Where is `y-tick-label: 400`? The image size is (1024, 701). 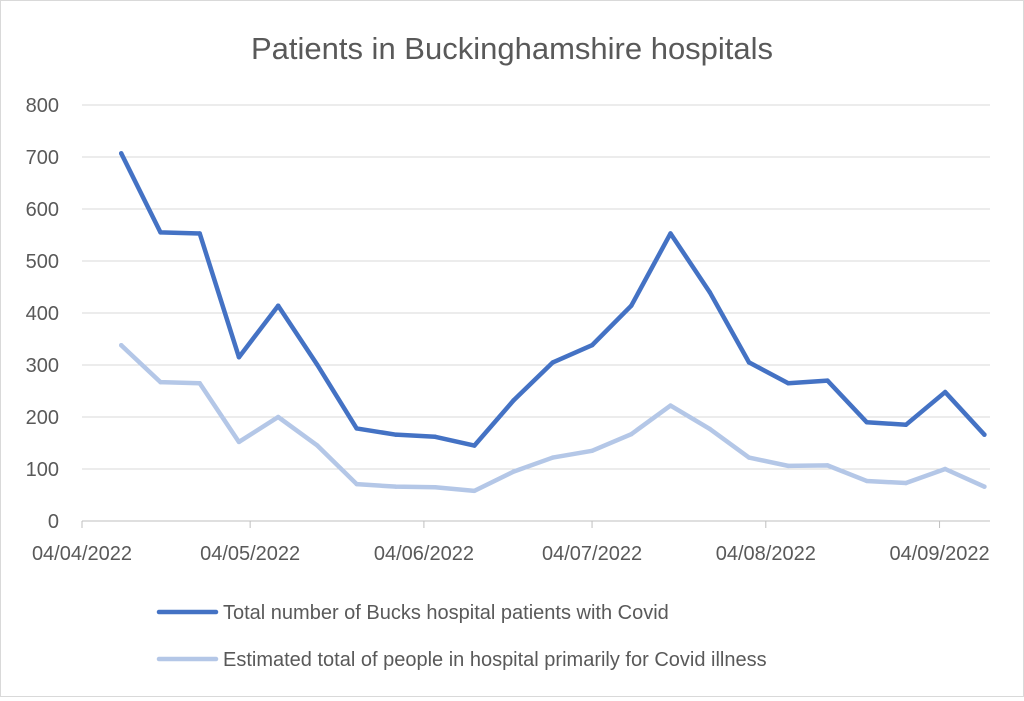
y-tick-label: 400 is located at coordinates (42, 314).